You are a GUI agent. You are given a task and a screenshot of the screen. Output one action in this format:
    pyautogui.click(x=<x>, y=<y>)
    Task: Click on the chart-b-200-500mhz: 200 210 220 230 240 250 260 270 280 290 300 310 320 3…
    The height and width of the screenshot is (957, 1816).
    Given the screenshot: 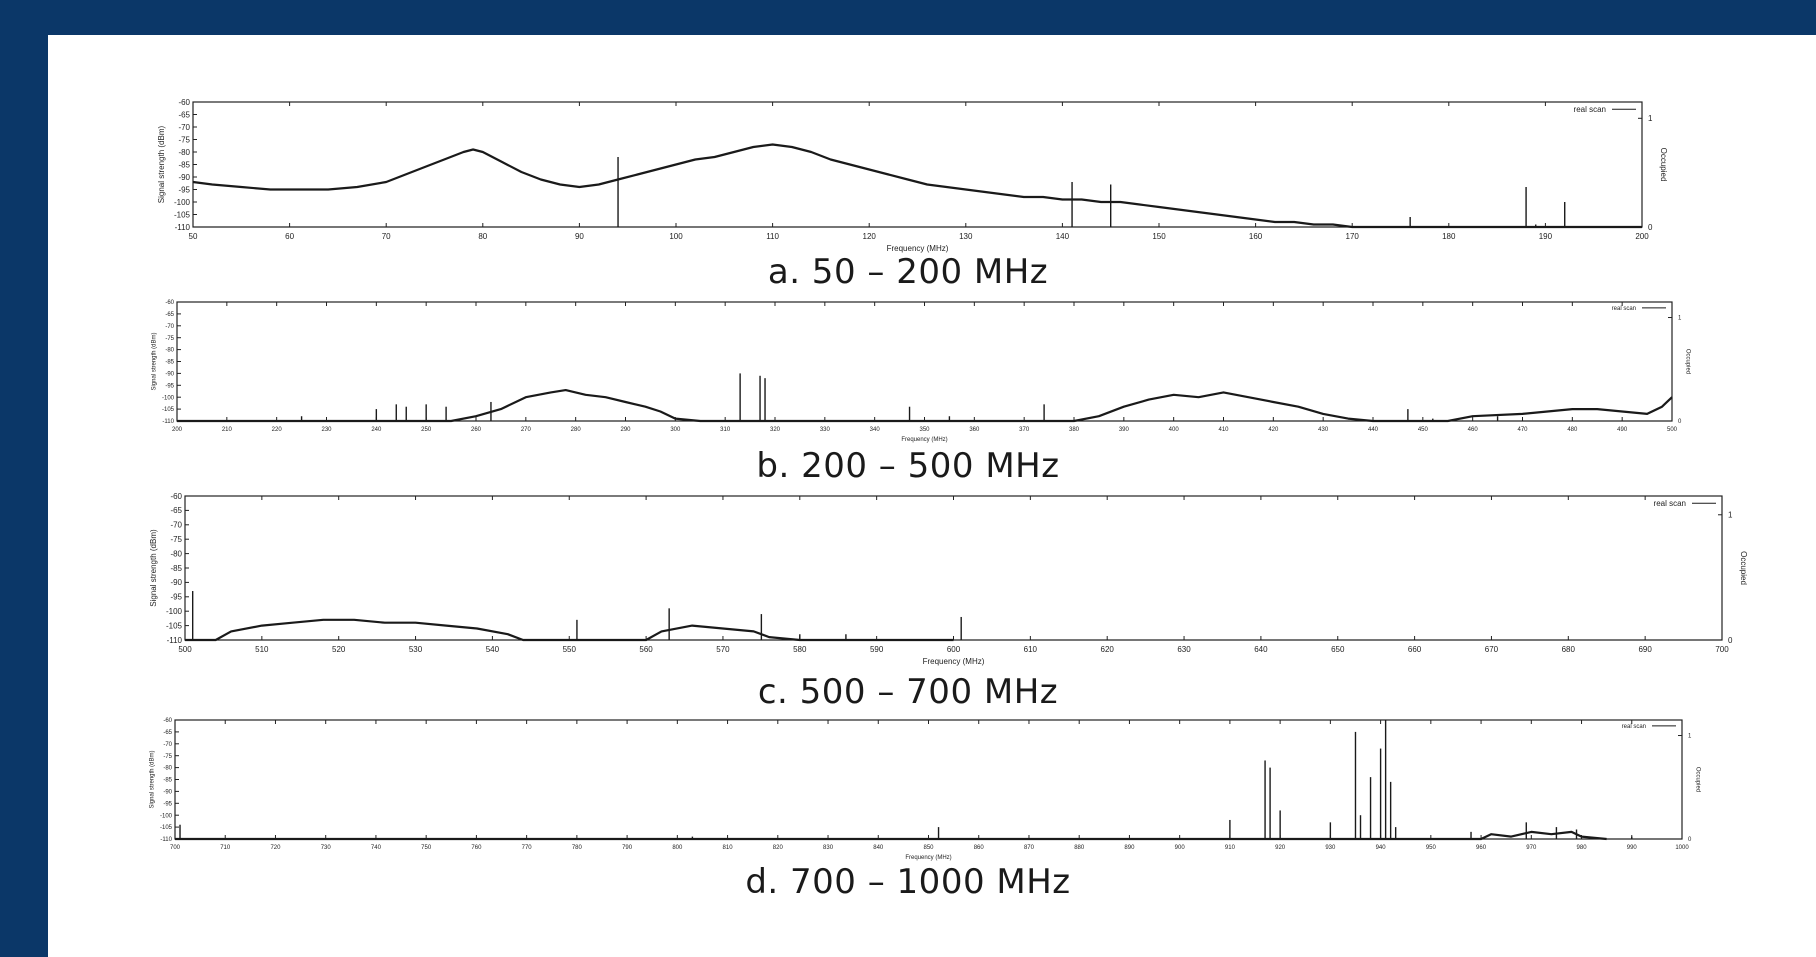 What is the action you would take?
    pyautogui.click(x=920, y=371)
    